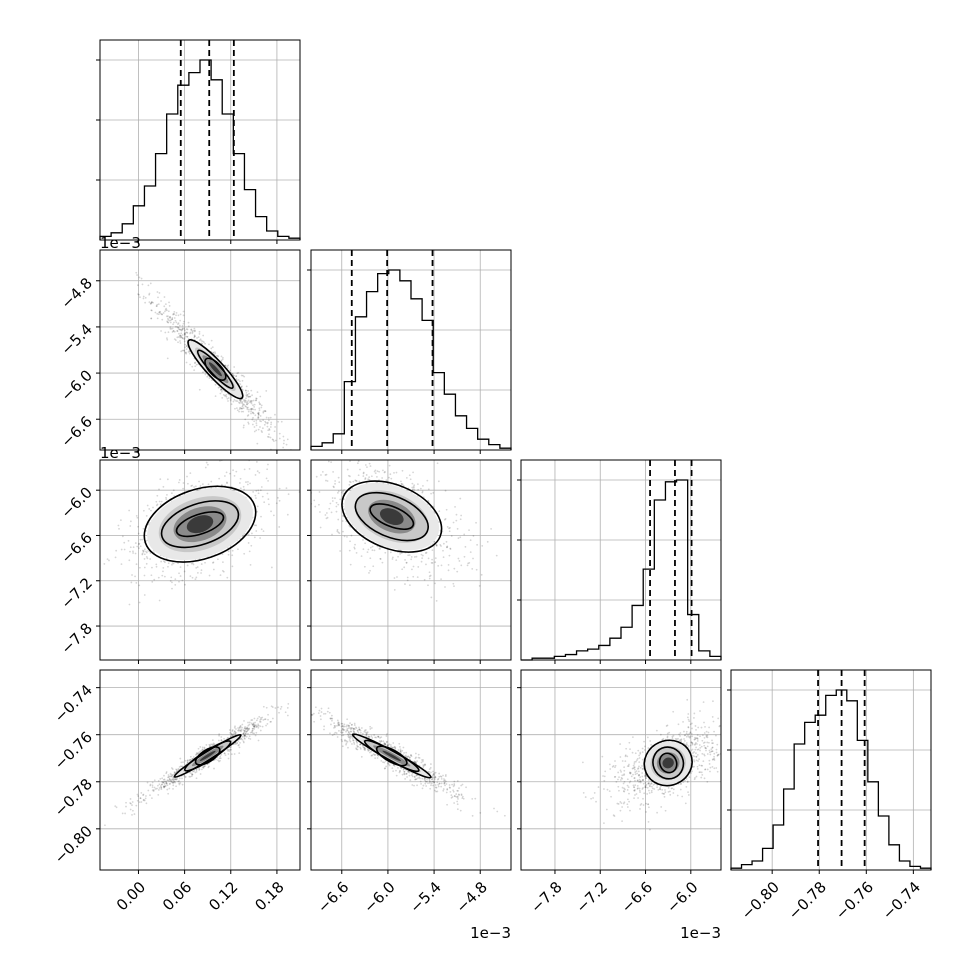 The image size is (970, 970). I want to click on panel-frame, so click(411, 350).